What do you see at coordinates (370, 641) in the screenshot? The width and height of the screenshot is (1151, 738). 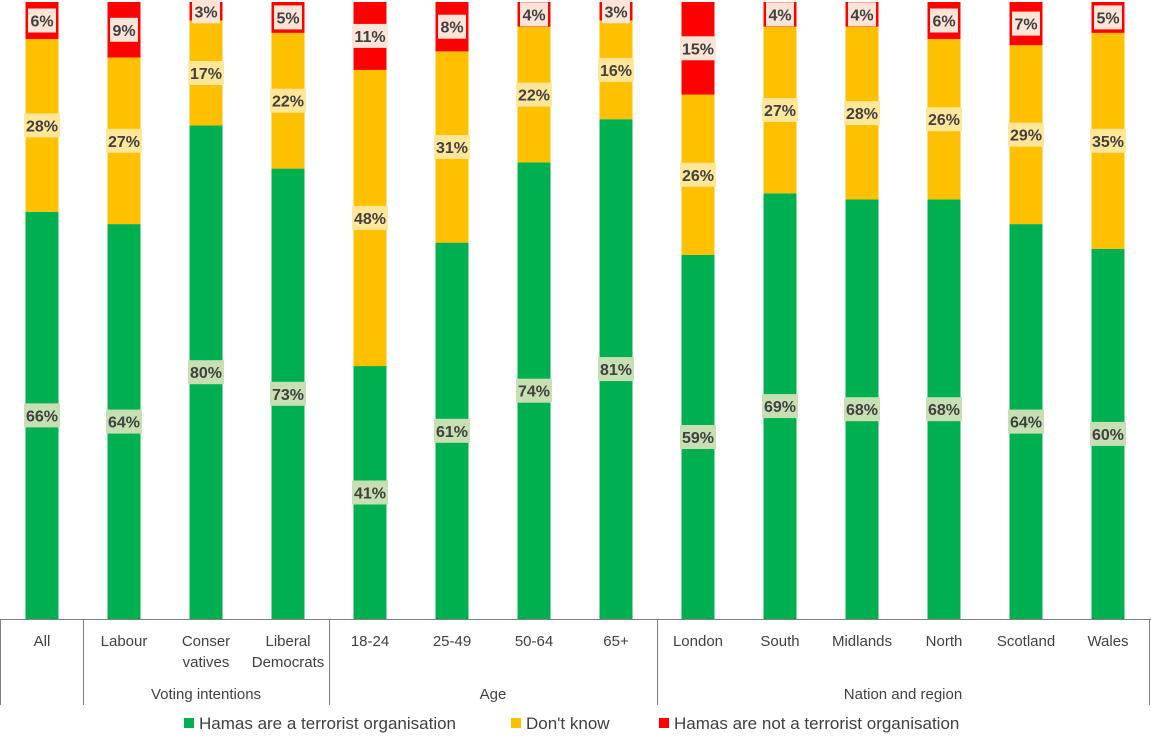 I see `category-label-18-24: 18-24` at bounding box center [370, 641].